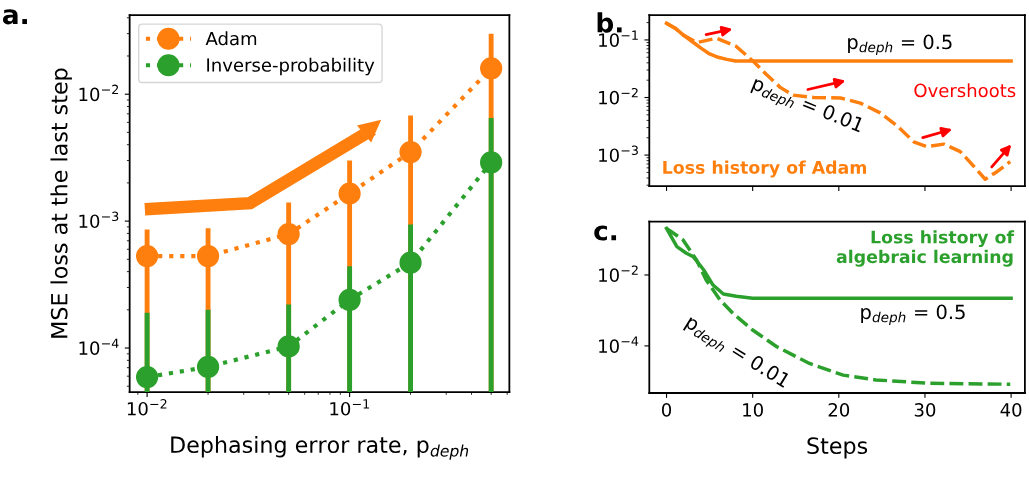 The height and width of the screenshot is (487, 1029). I want to click on x-tick-label: 0, so click(666, 410).